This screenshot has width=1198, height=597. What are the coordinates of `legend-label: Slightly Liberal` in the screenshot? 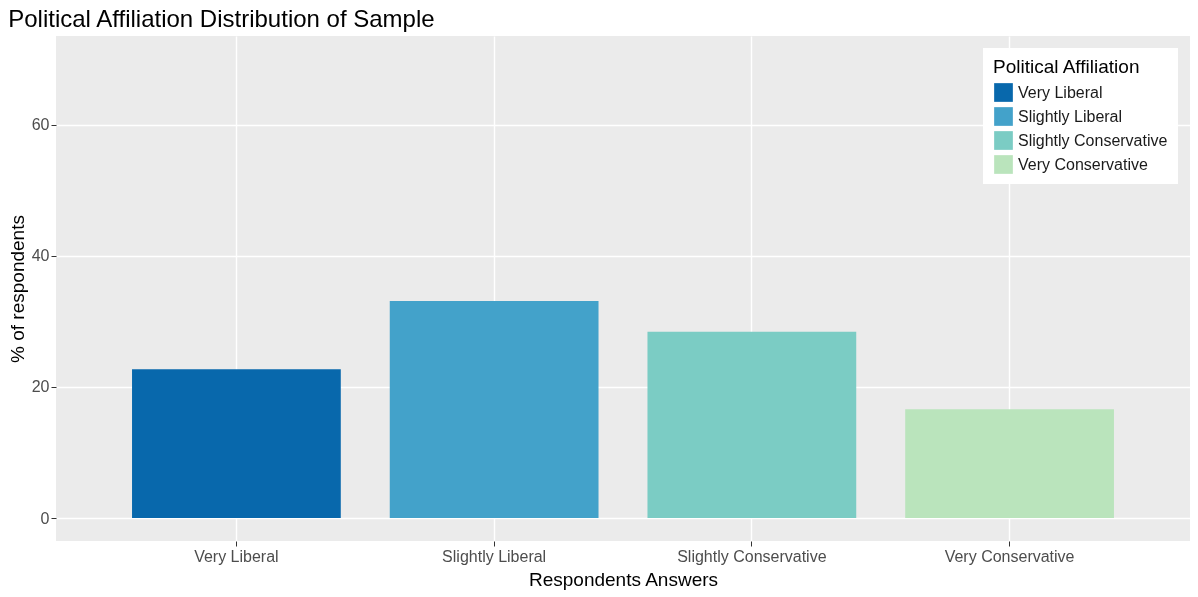 It's located at (1070, 116).